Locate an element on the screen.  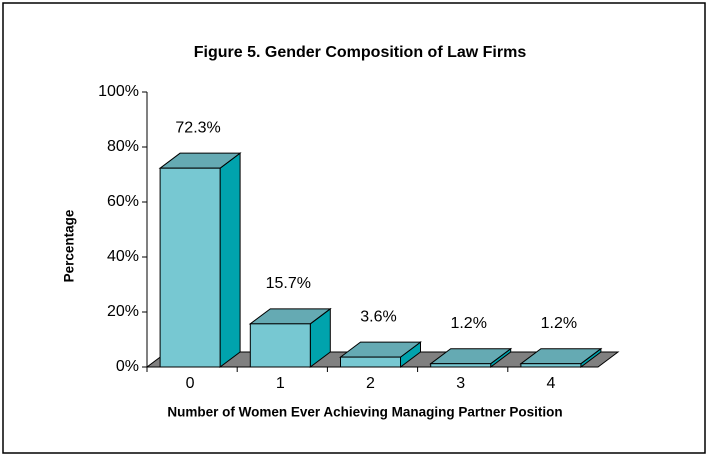
y-tick-label: 100% is located at coordinates (118, 91).